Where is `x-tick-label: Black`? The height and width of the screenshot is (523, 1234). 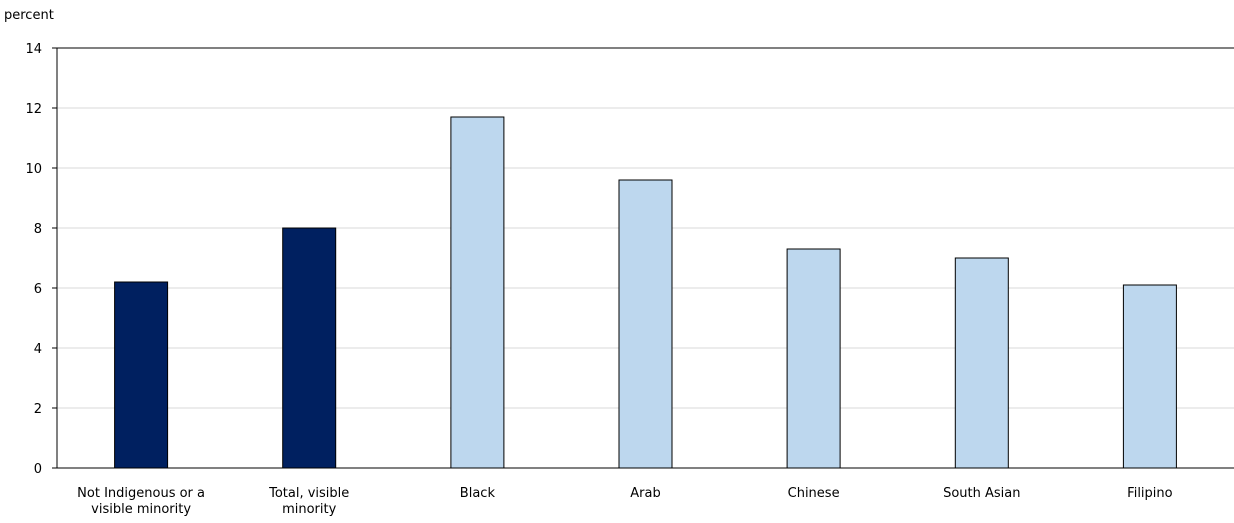 x-tick-label: Black is located at coordinates (478, 493).